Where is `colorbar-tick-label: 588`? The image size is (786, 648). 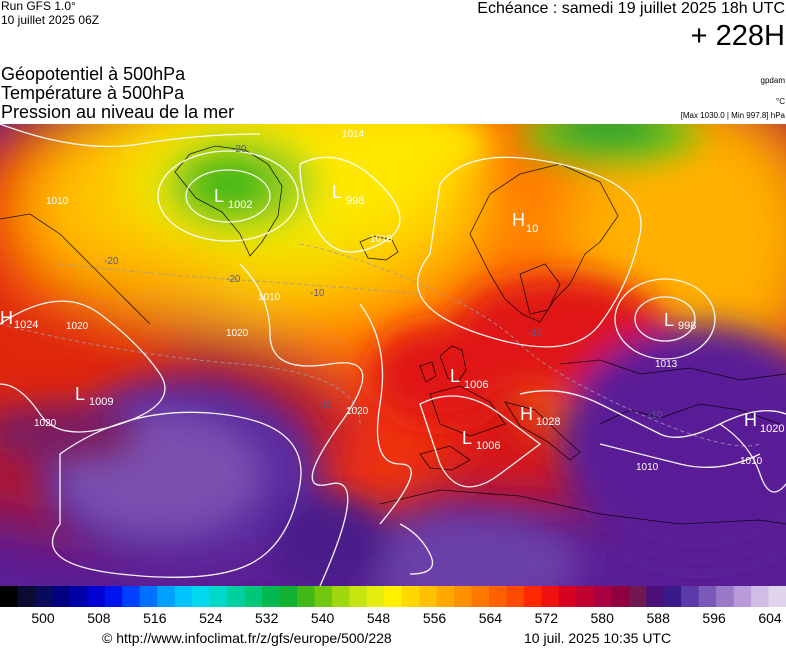 colorbar-tick-label: 588 is located at coordinates (658, 618).